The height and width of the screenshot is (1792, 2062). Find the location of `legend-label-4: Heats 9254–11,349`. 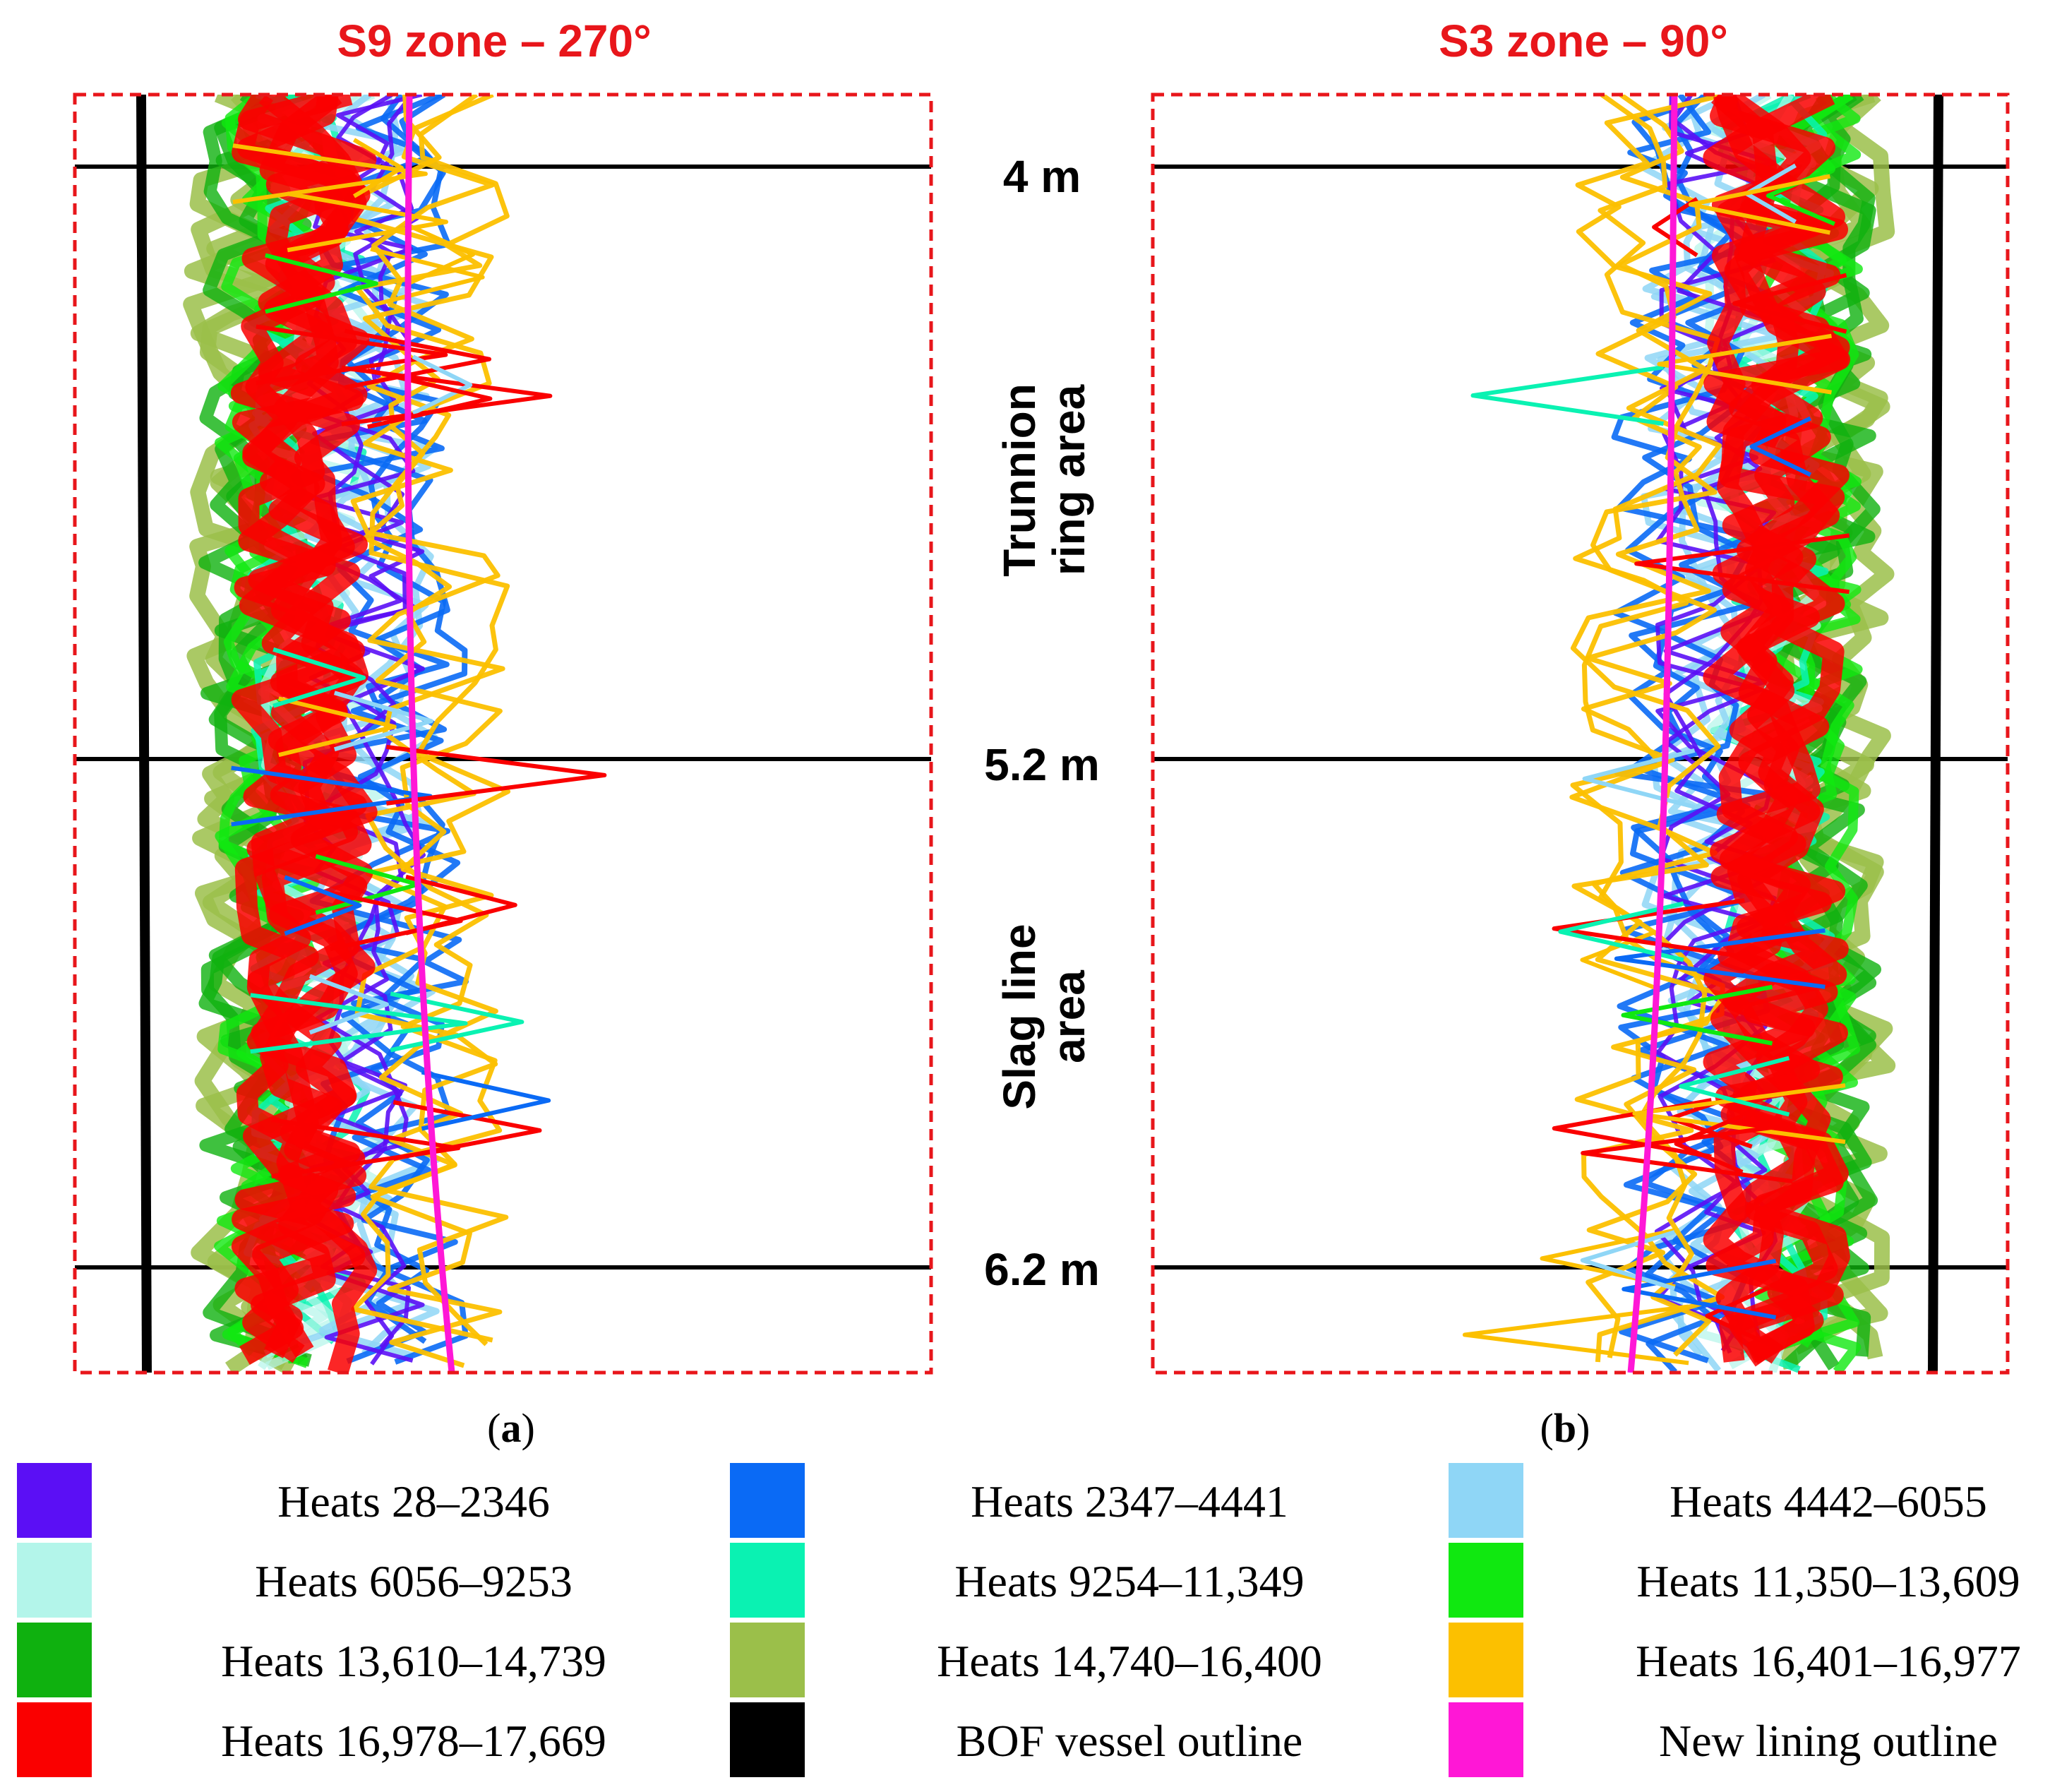

legend-label-4: Heats 9254–11,349 is located at coordinates (1129, 1581).